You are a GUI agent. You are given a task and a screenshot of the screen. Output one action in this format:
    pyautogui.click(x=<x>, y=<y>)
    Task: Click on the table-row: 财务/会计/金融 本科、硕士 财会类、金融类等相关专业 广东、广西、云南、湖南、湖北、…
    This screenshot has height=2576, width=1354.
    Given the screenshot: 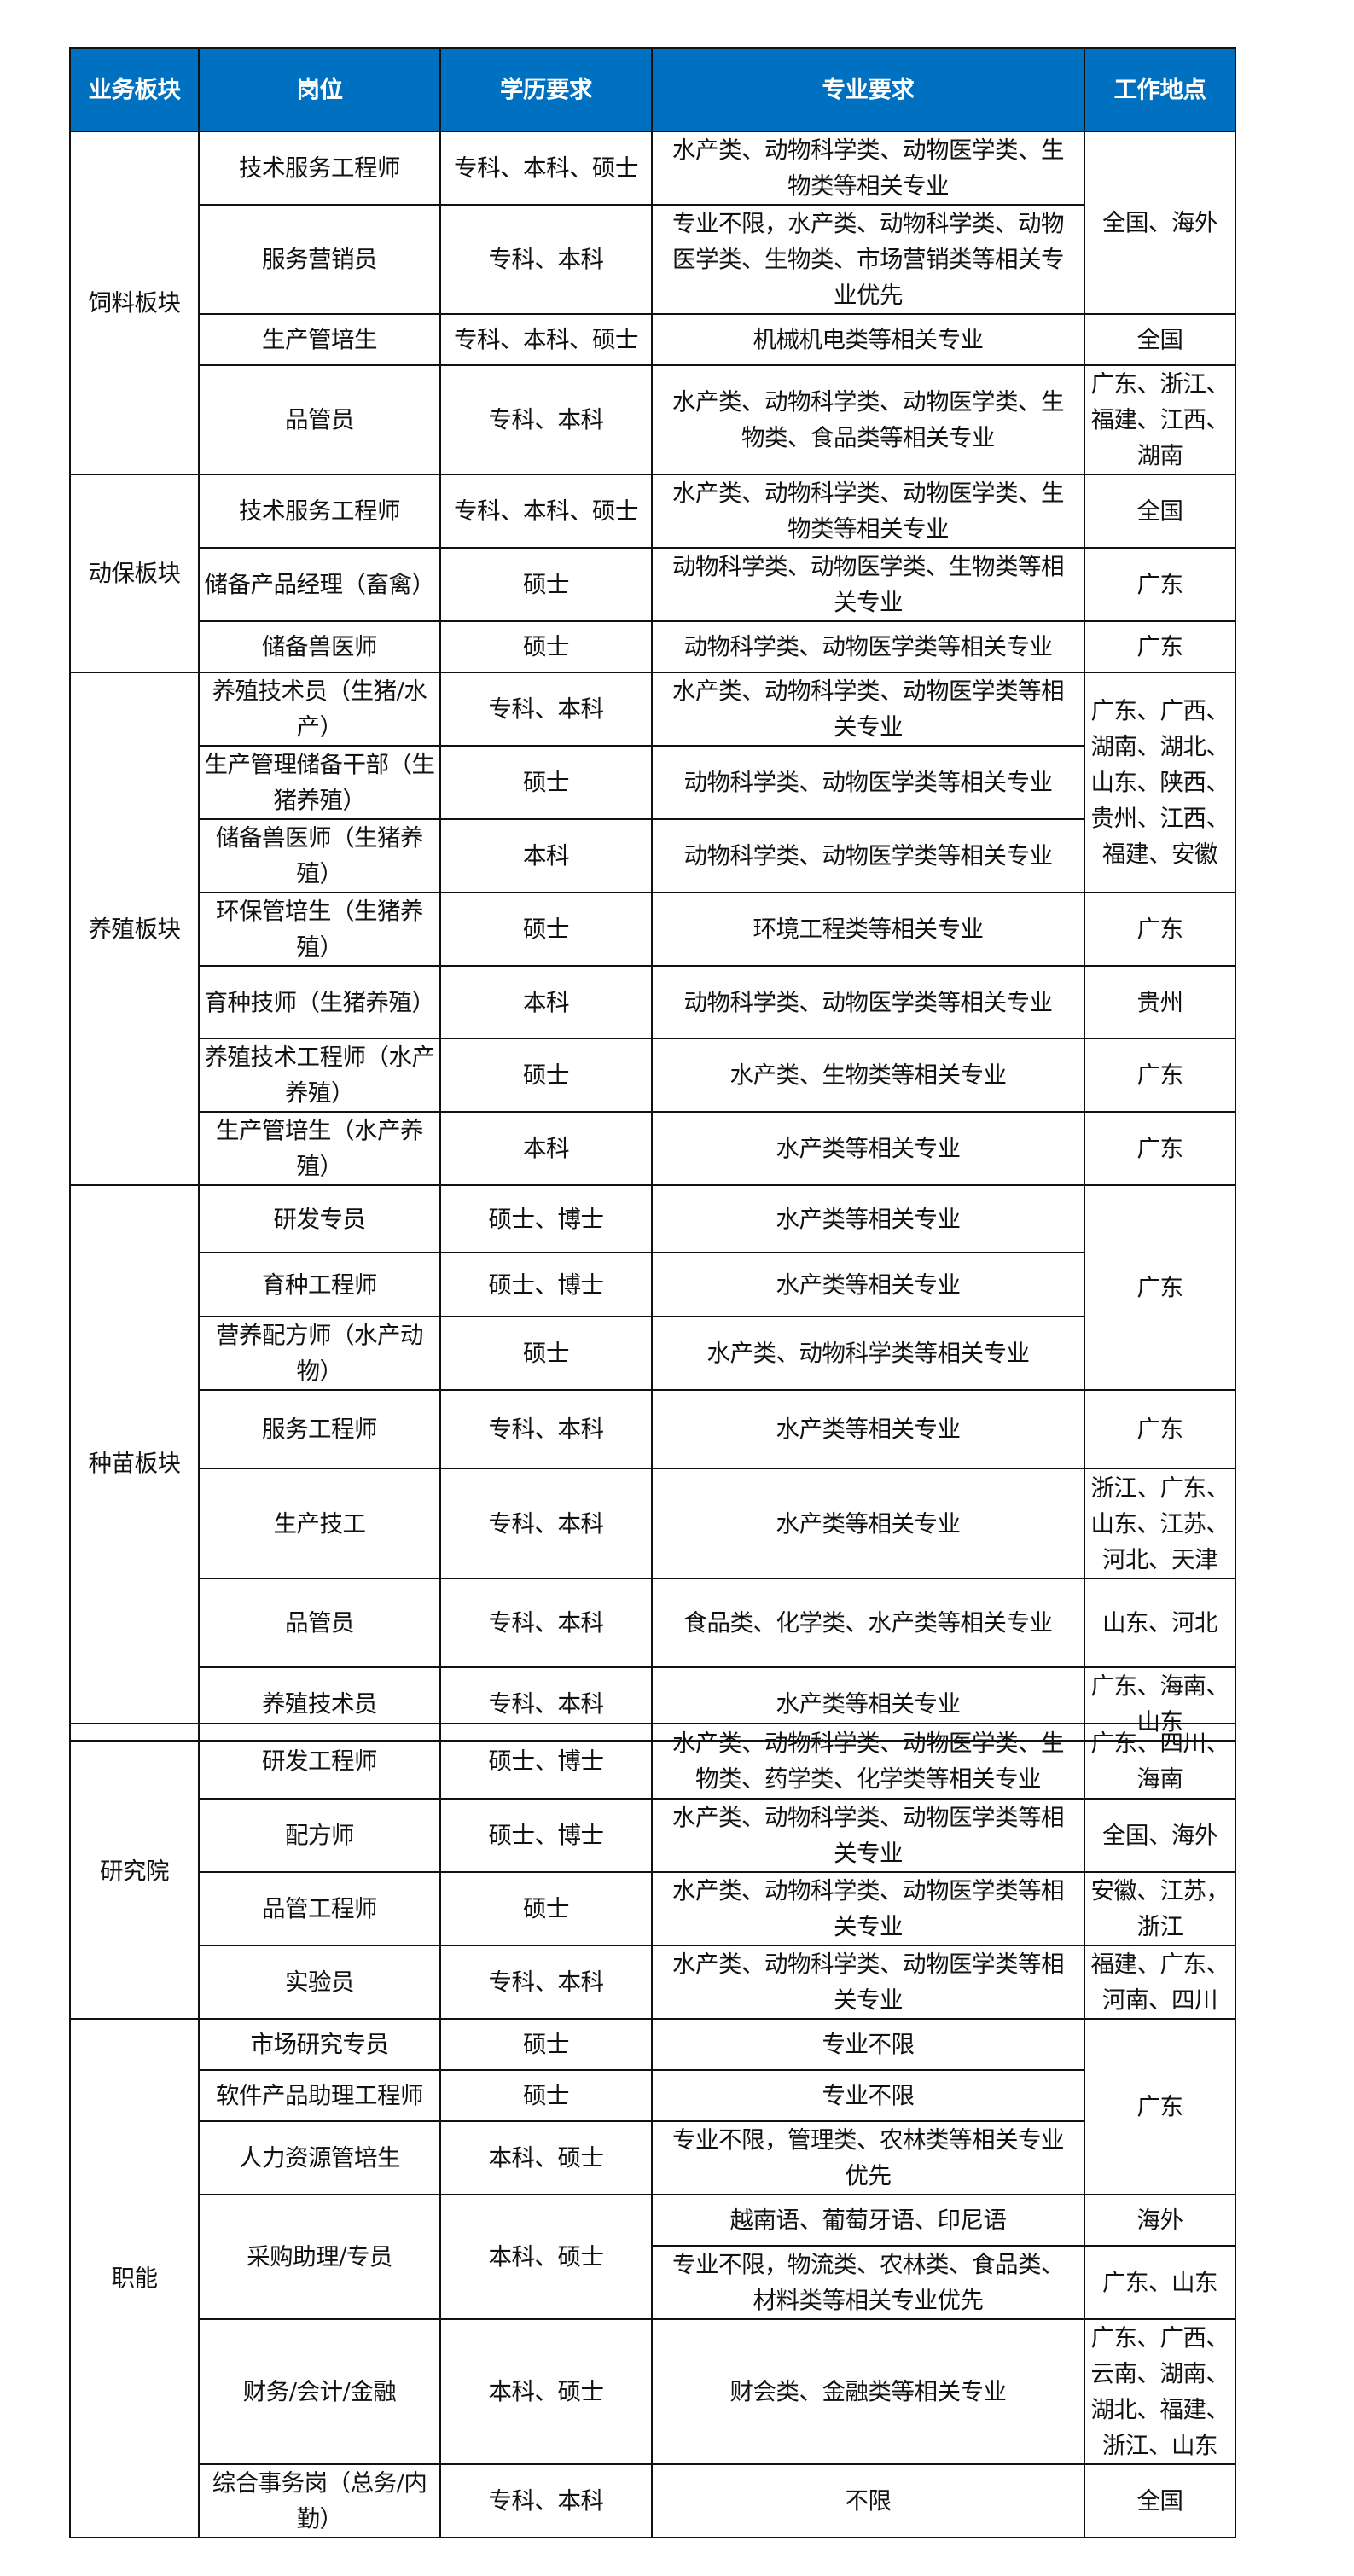 What is the action you would take?
    pyautogui.click(x=653, y=2392)
    